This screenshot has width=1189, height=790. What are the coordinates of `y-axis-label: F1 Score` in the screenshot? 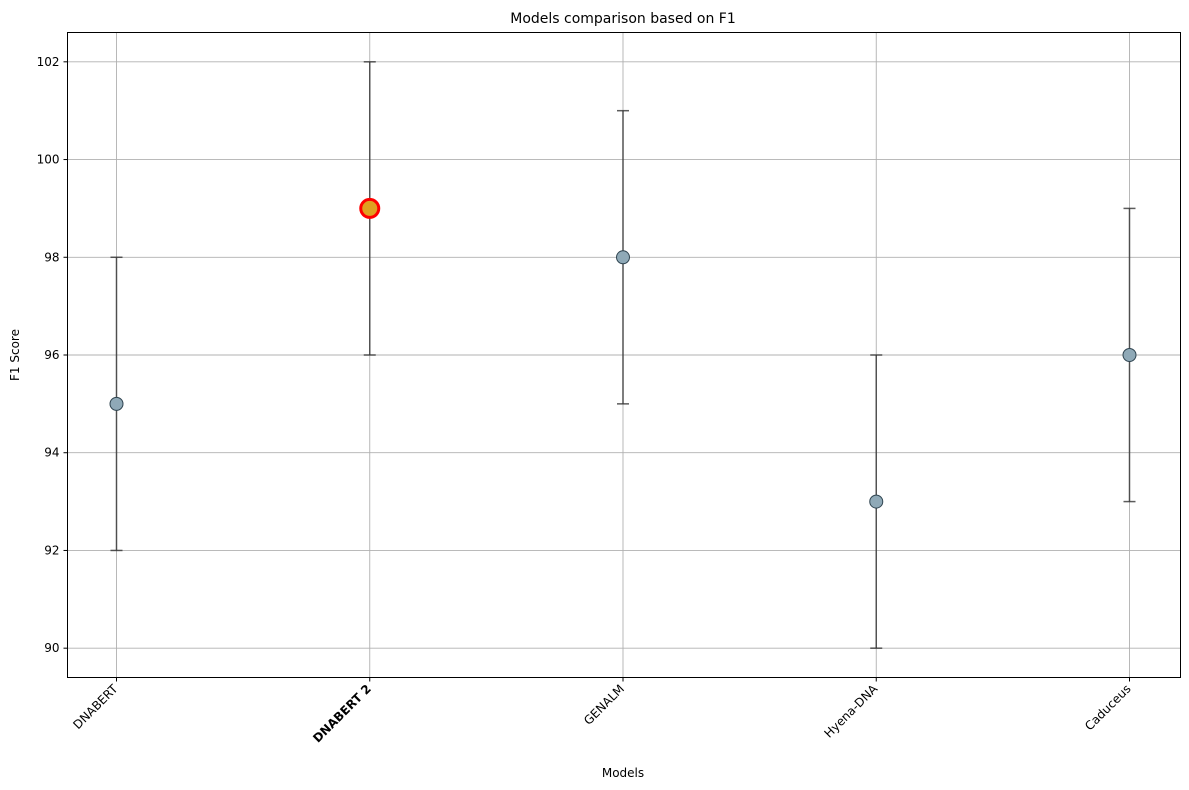 It's located at (15, 355).